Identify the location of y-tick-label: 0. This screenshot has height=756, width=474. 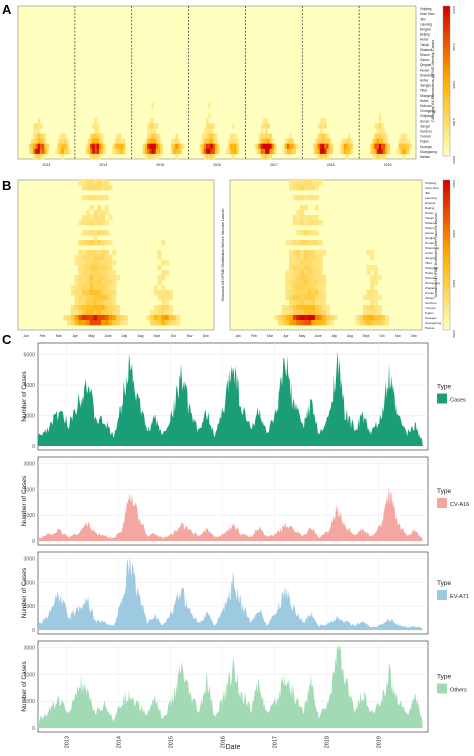
(33, 631).